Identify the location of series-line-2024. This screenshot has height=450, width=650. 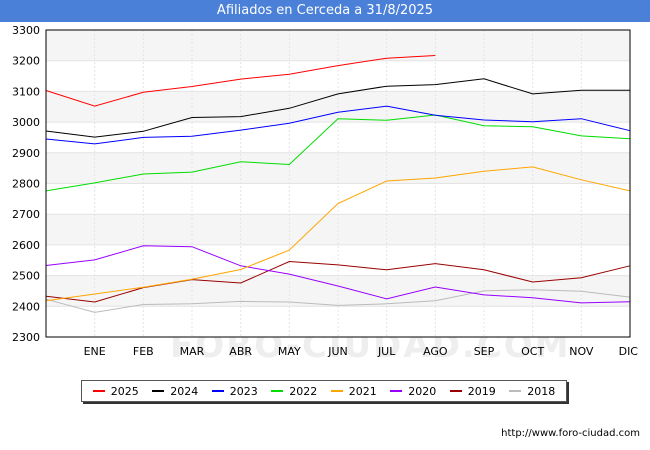
(337, 108).